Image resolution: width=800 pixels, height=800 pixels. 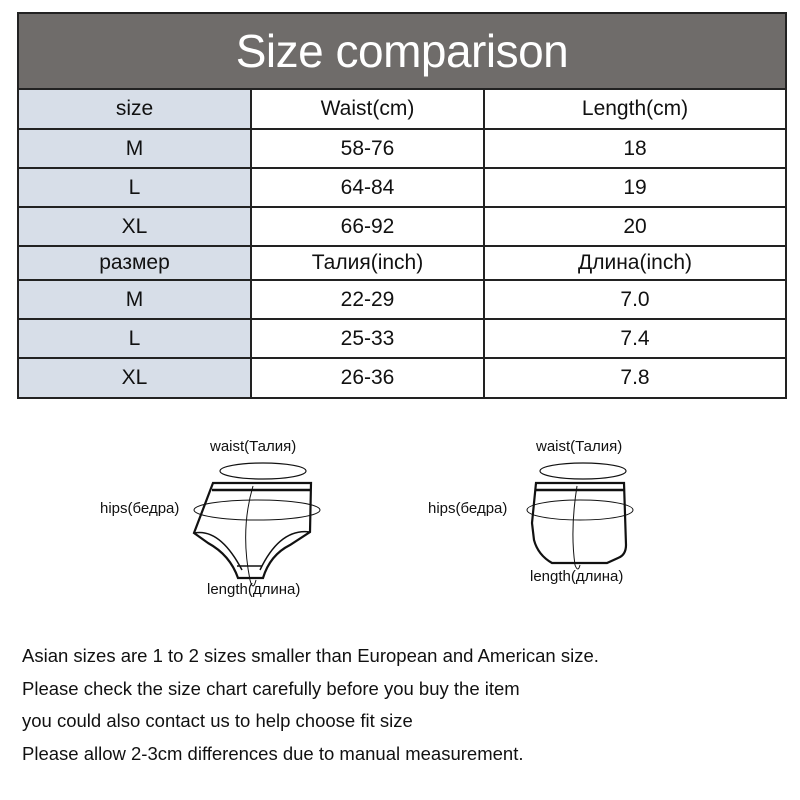 I want to click on table-cell: 26-36, so click(x=367, y=377).